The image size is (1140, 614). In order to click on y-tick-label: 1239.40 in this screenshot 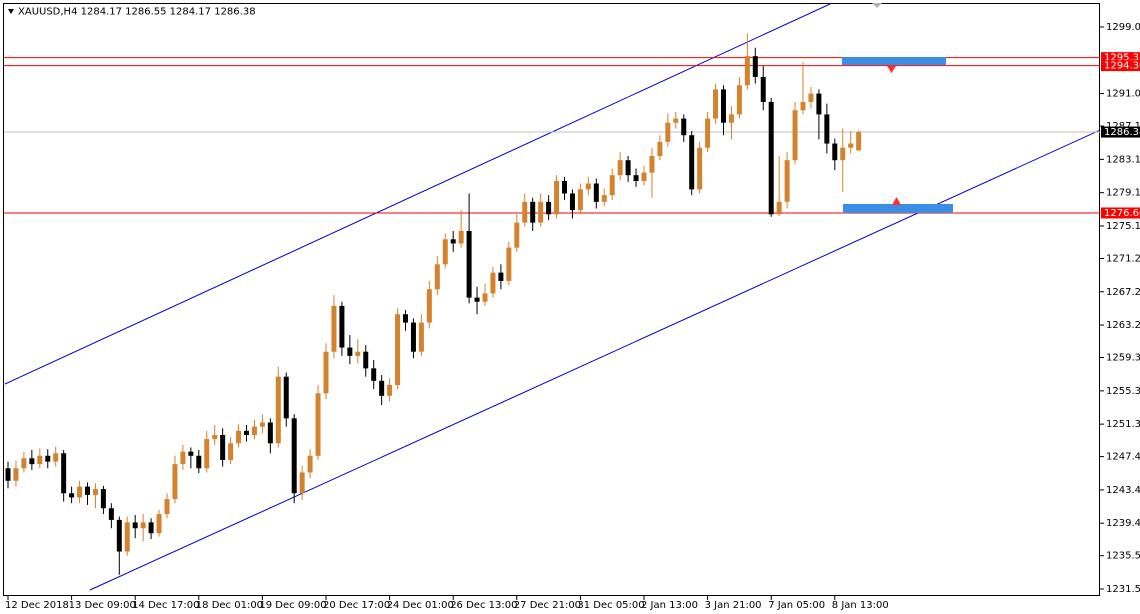, I will do `click(1123, 523)`.